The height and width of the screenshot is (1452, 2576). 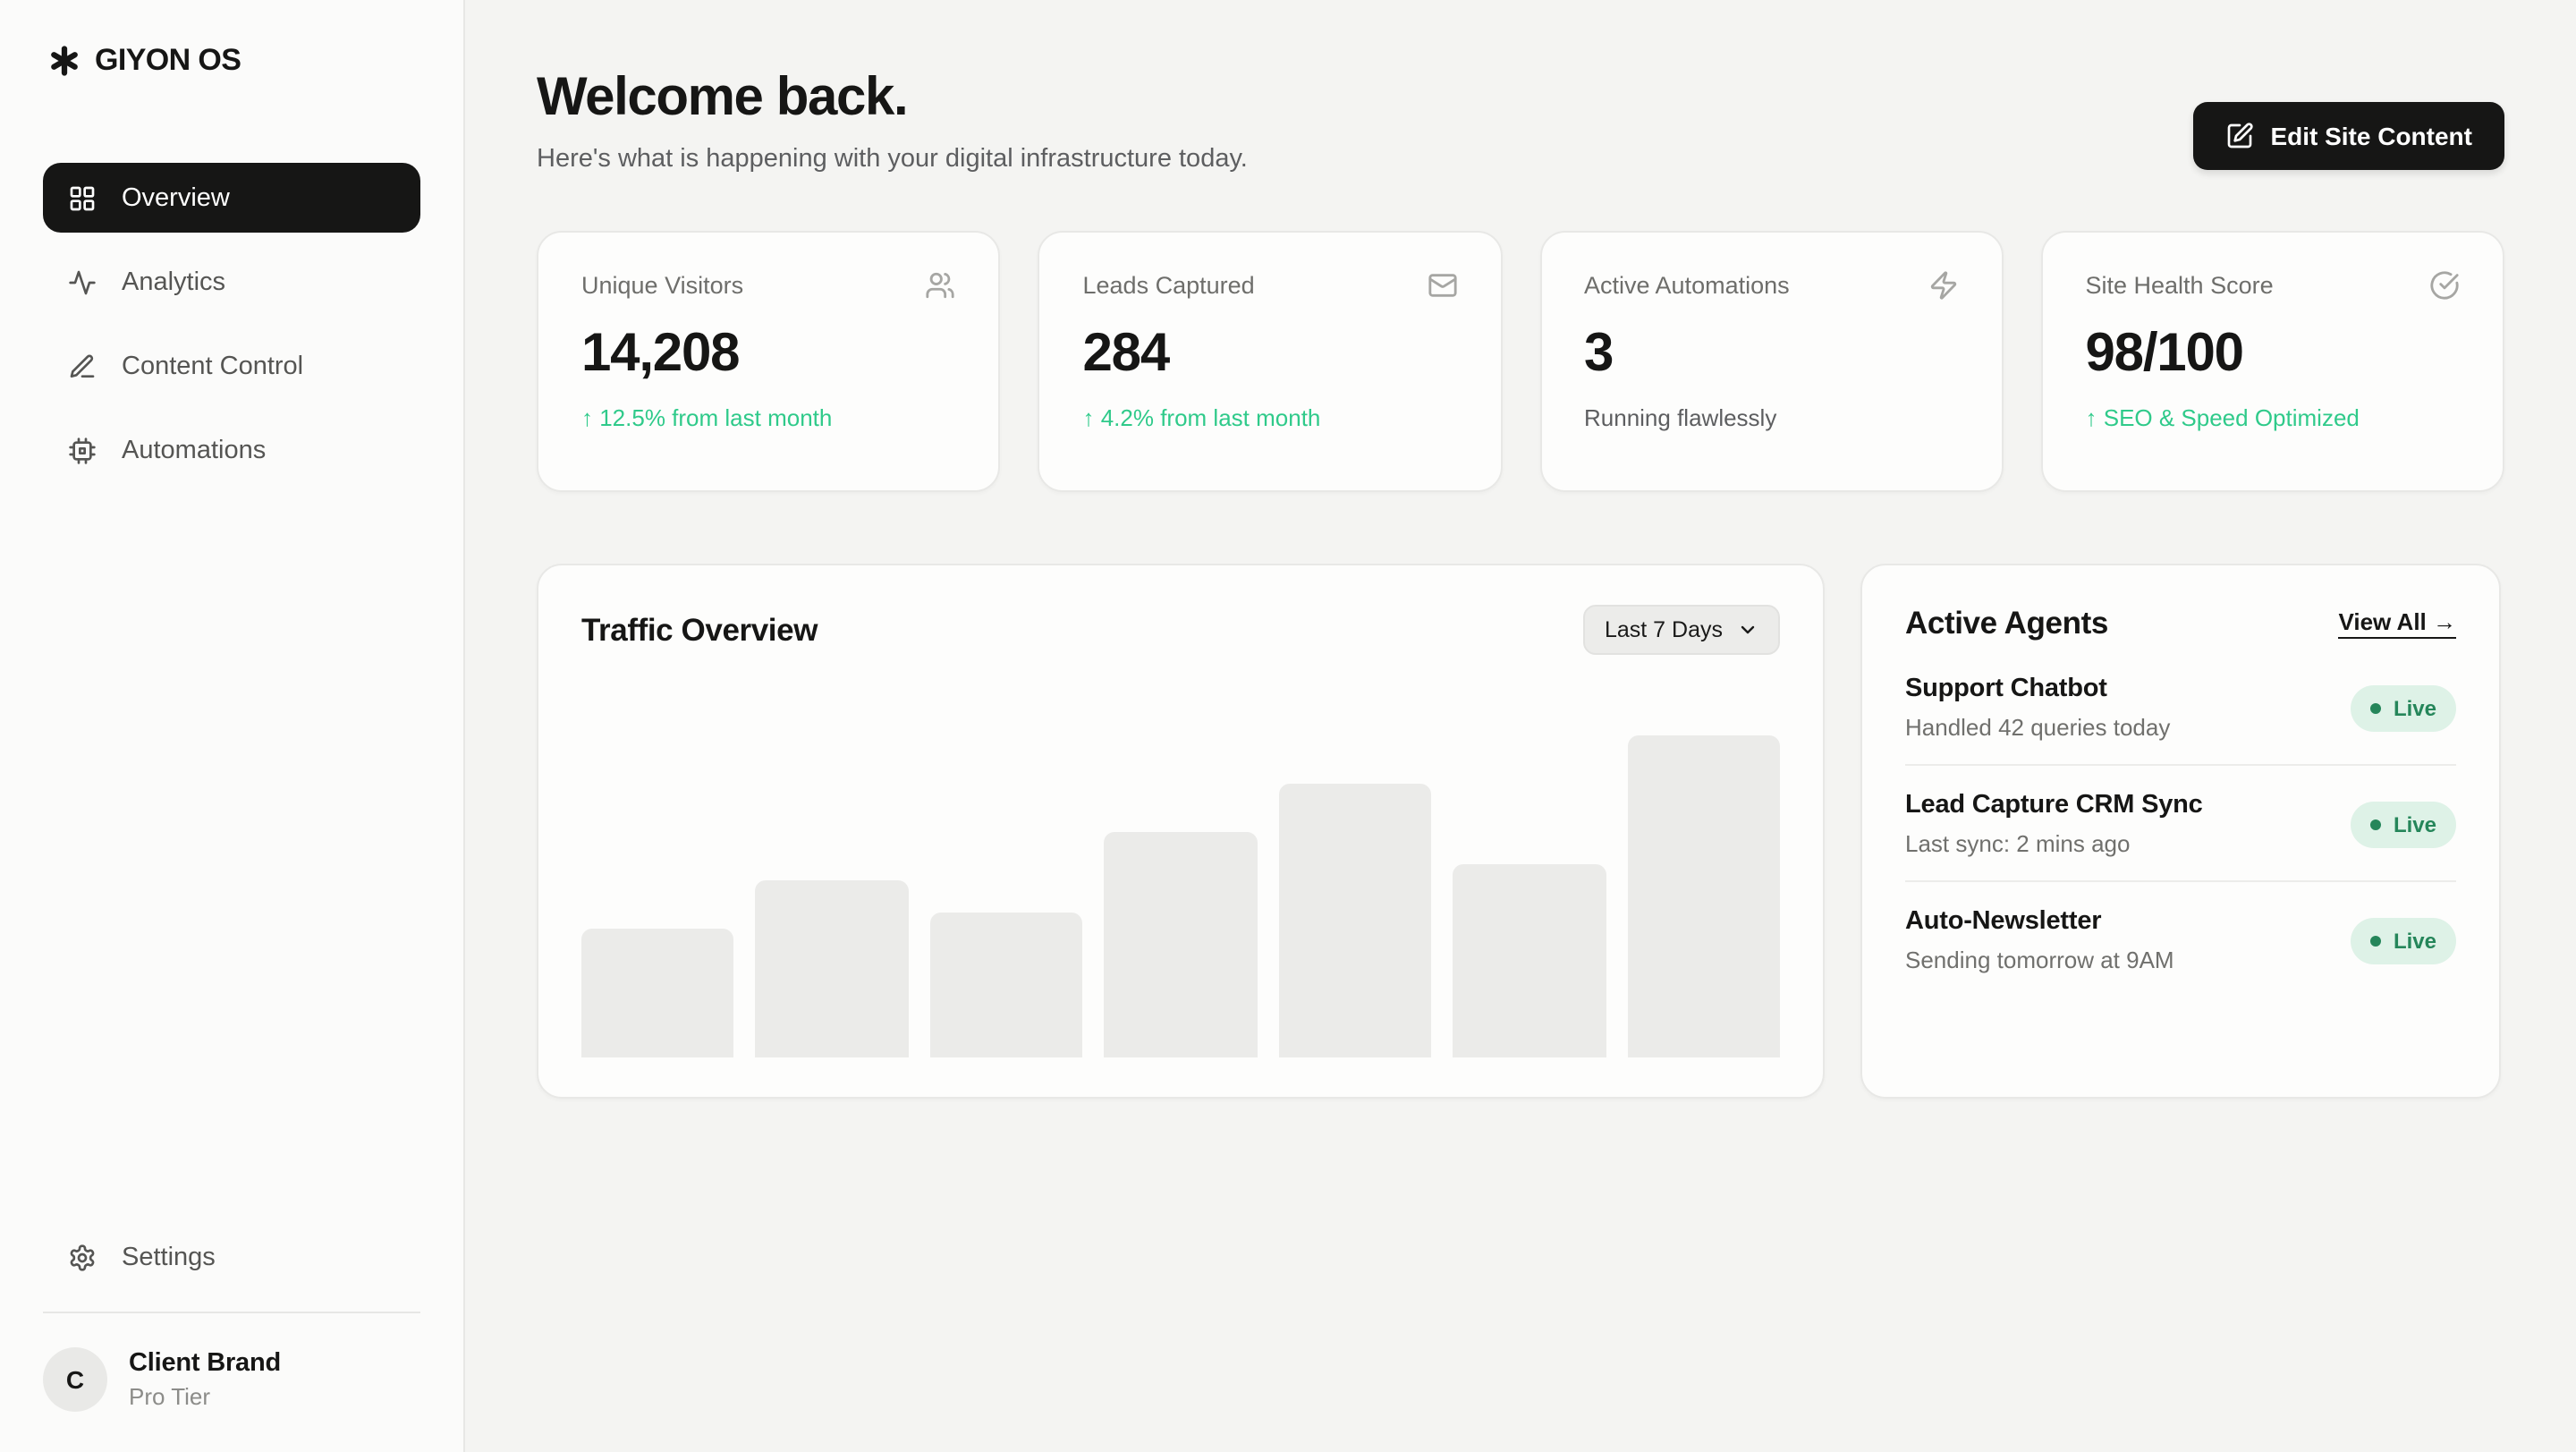 I want to click on sidebar-divider, so click(x=231, y=1311).